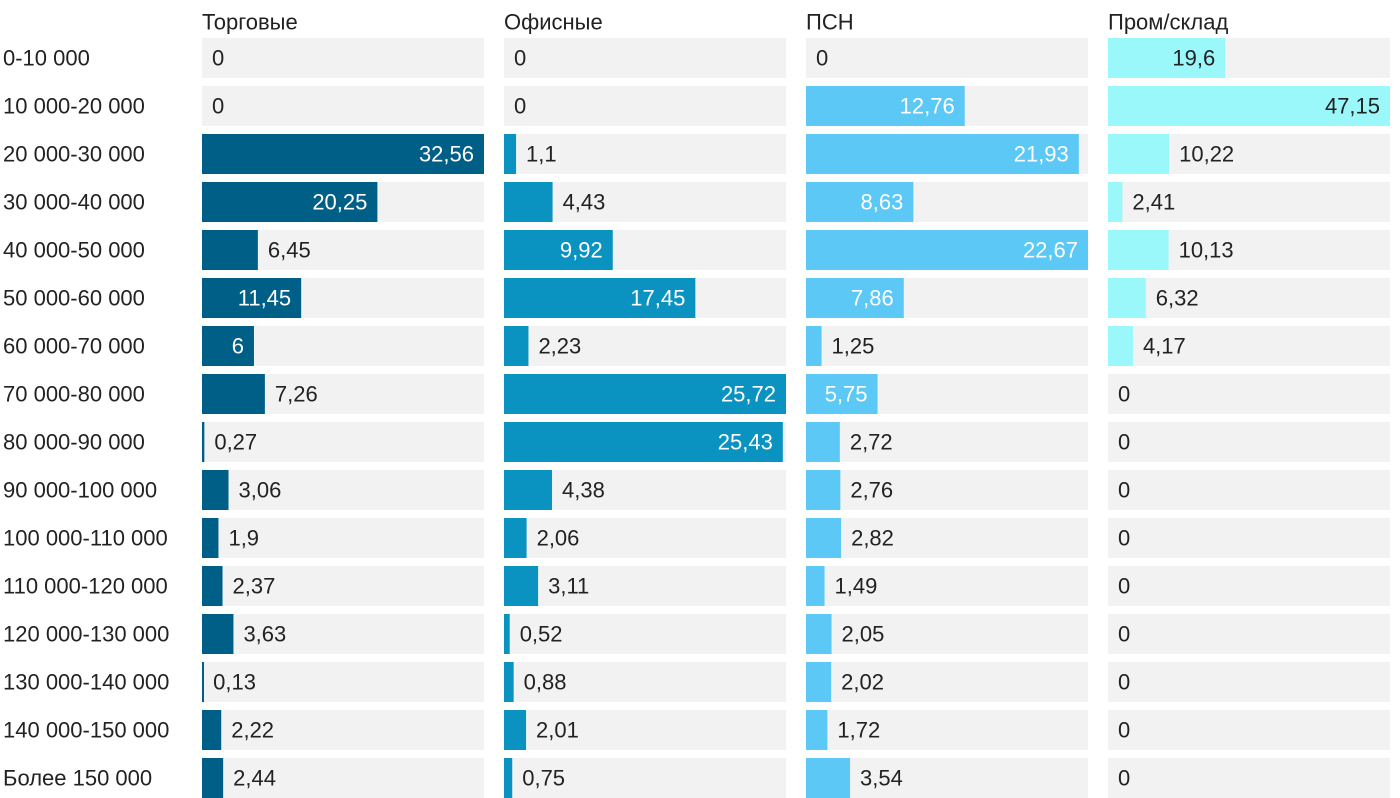 The width and height of the screenshot is (1400, 798). I want to click on value-label: 4,17, so click(1164, 346).